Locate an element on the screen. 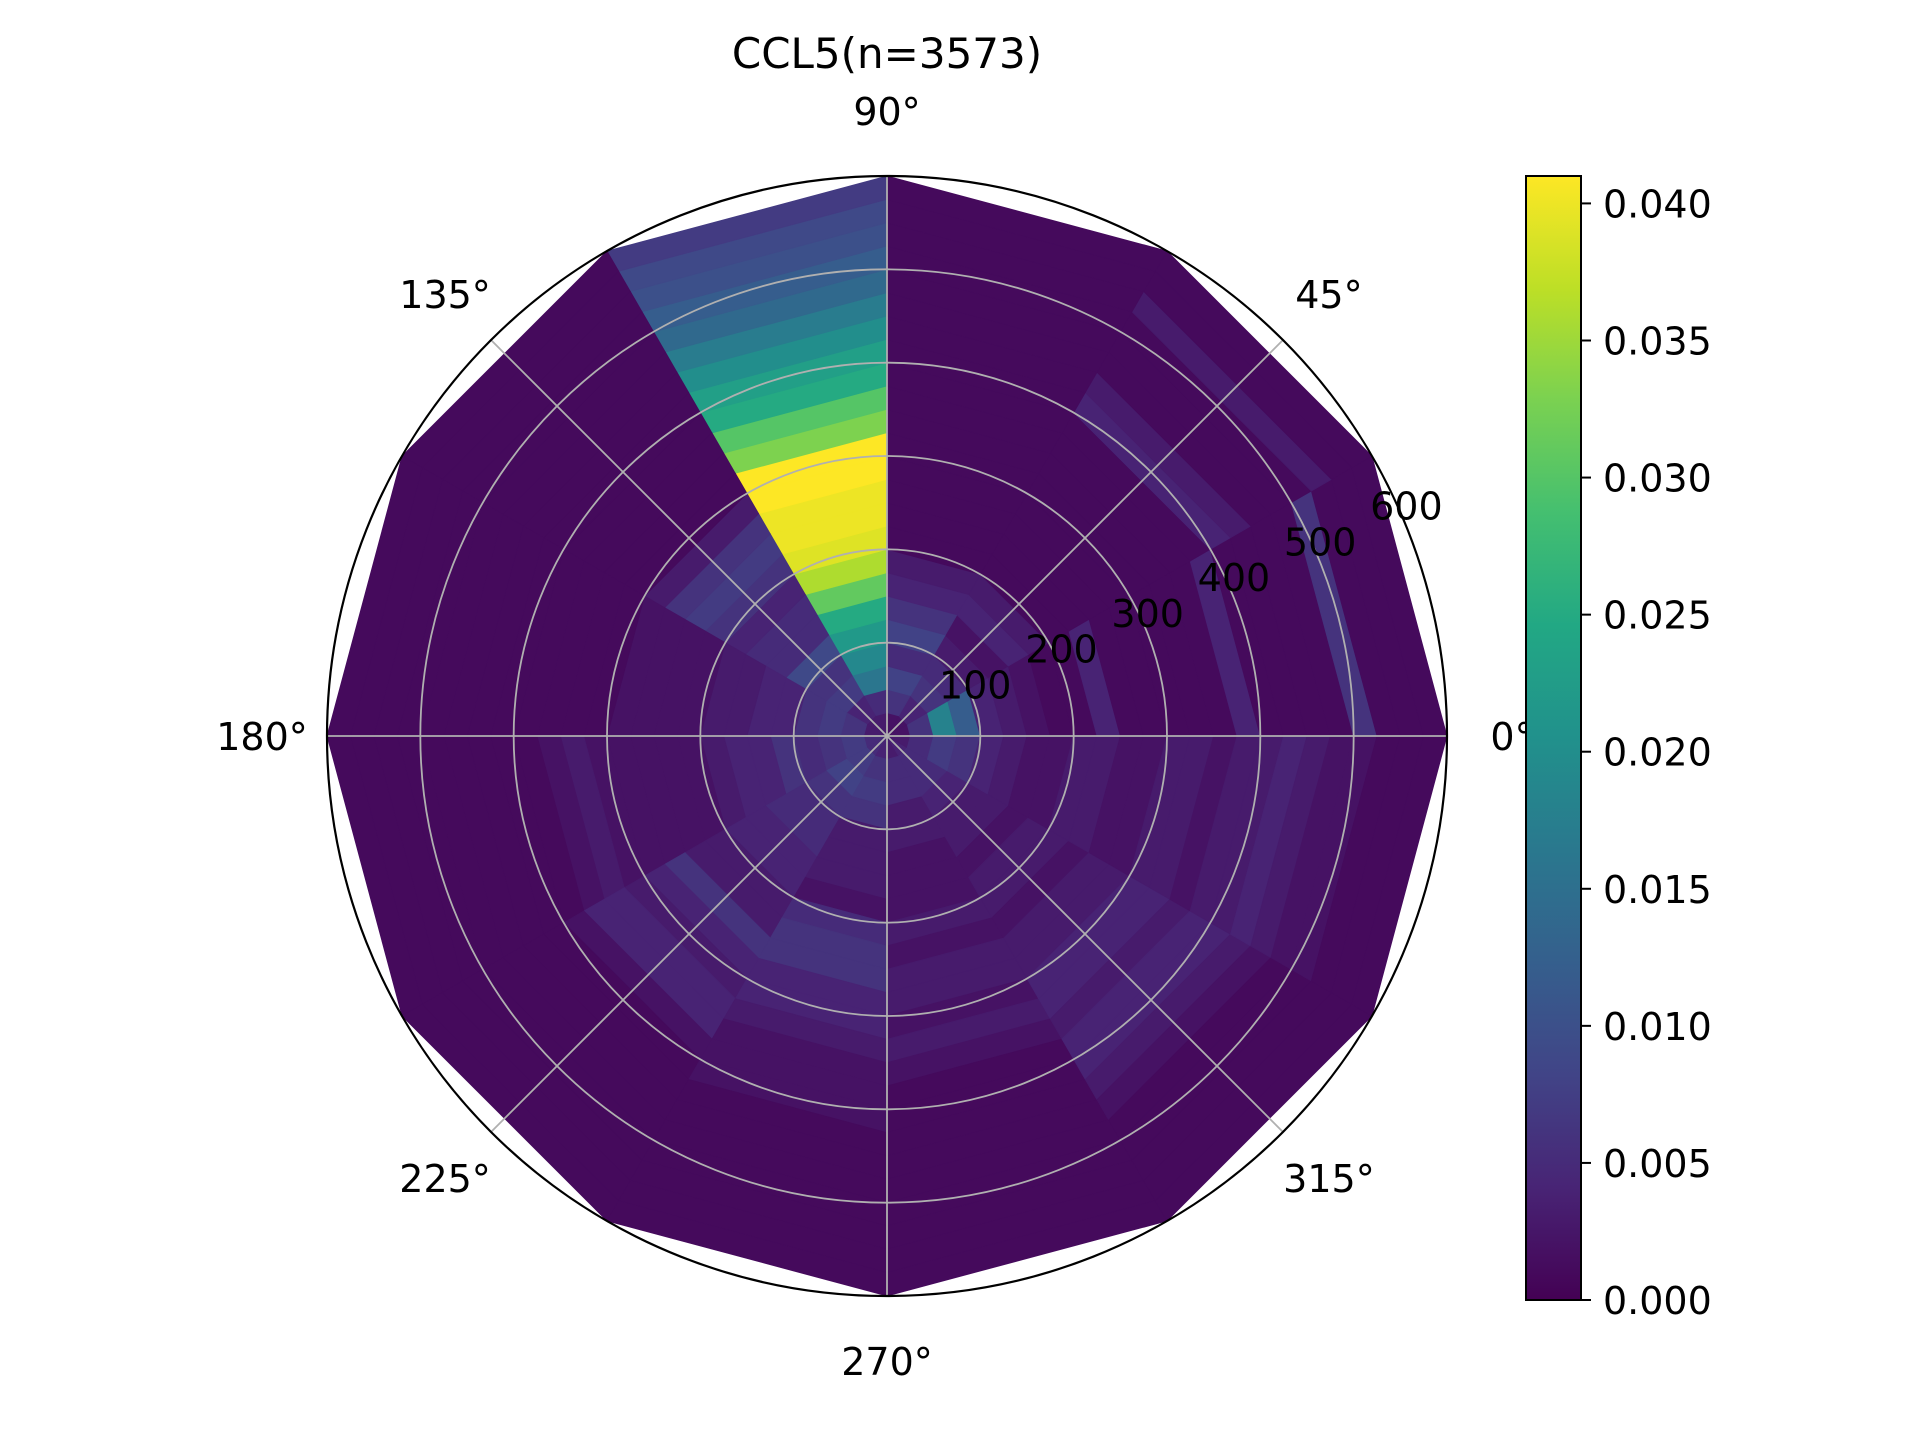 Image resolution: width=1920 pixels, height=1440 pixels. colorbar-tick-label: 0.005 is located at coordinates (1657, 1164).